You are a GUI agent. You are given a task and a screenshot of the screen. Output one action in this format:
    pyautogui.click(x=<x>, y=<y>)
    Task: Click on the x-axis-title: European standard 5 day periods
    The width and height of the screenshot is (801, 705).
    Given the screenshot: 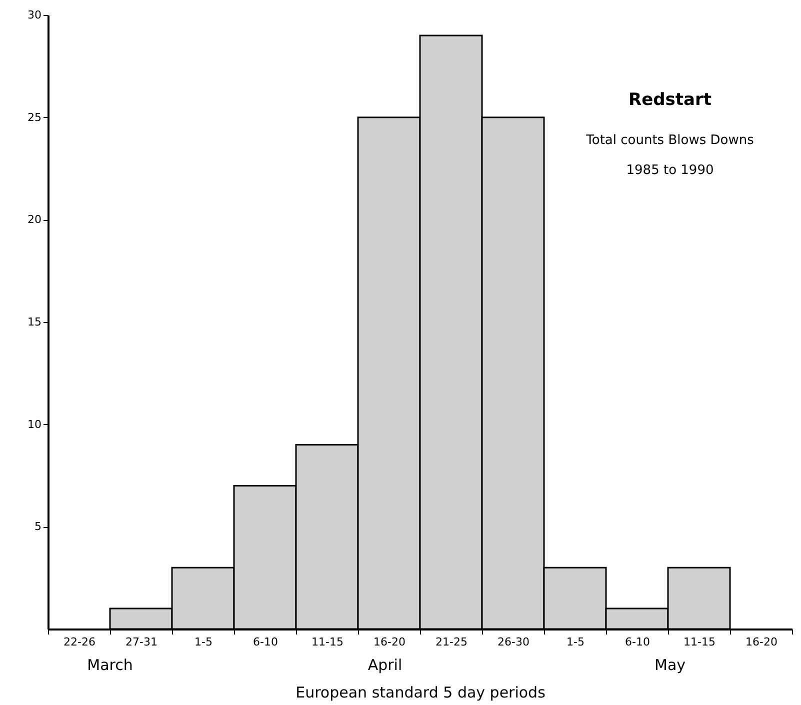 What is the action you would take?
    pyautogui.click(x=421, y=693)
    